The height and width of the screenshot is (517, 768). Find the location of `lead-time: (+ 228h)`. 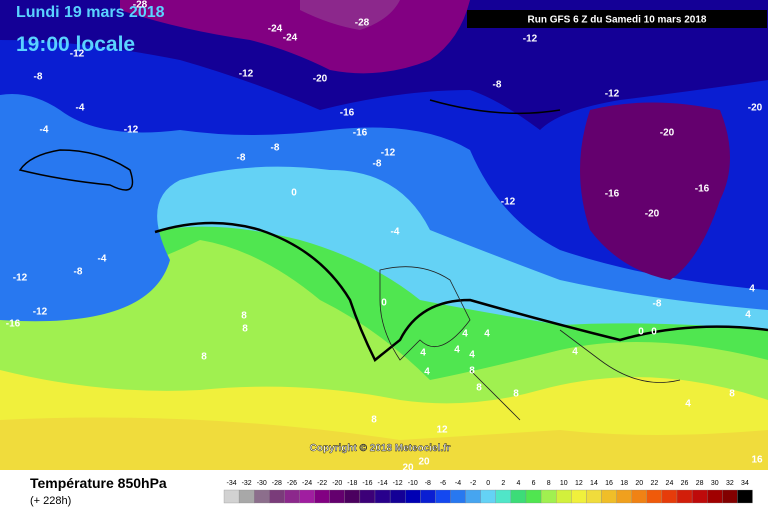

lead-time: (+ 228h) is located at coordinates (50, 501).